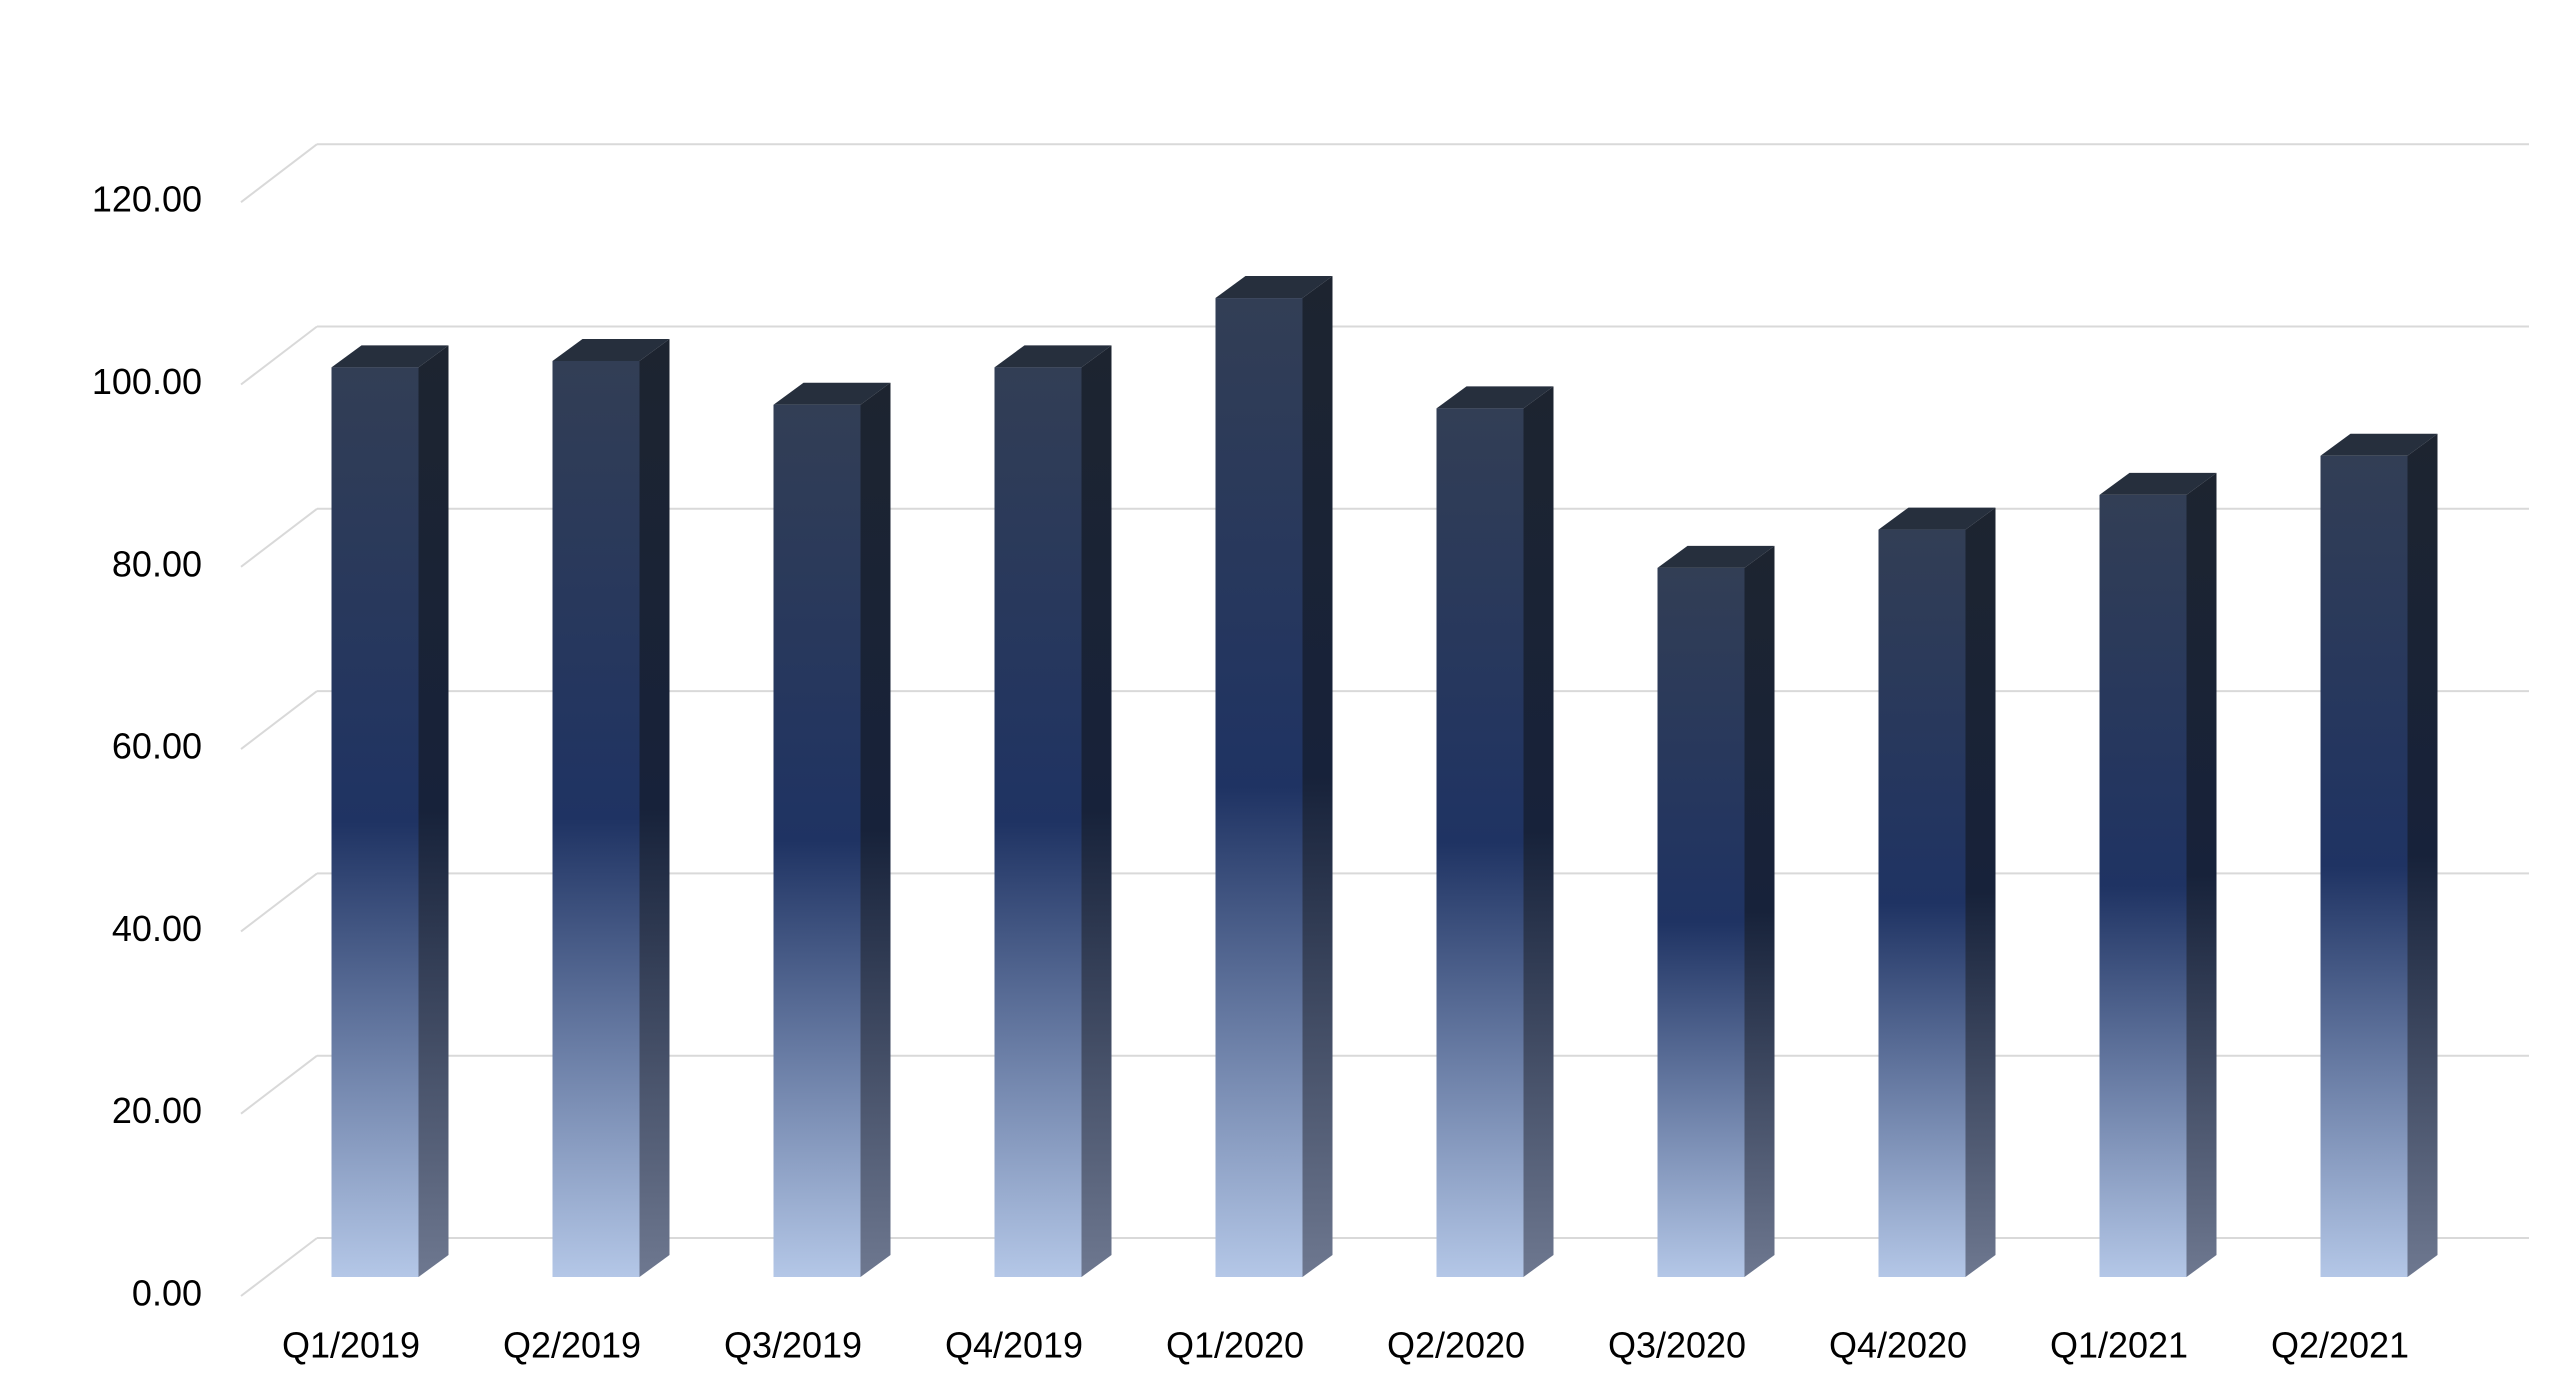 This screenshot has height=1379, width=2560. I want to click on x-tick-label: Q3/2020, so click(1677, 1345).